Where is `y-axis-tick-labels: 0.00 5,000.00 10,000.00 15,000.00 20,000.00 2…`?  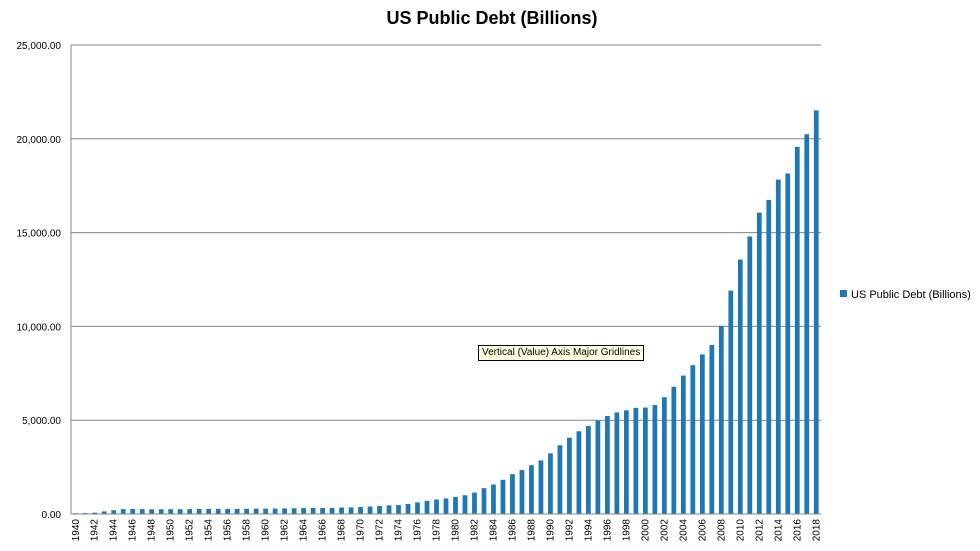 y-axis-tick-labels: 0.00 5,000.00 10,000.00 15,000.00 20,000.00 2… is located at coordinates (39, 281).